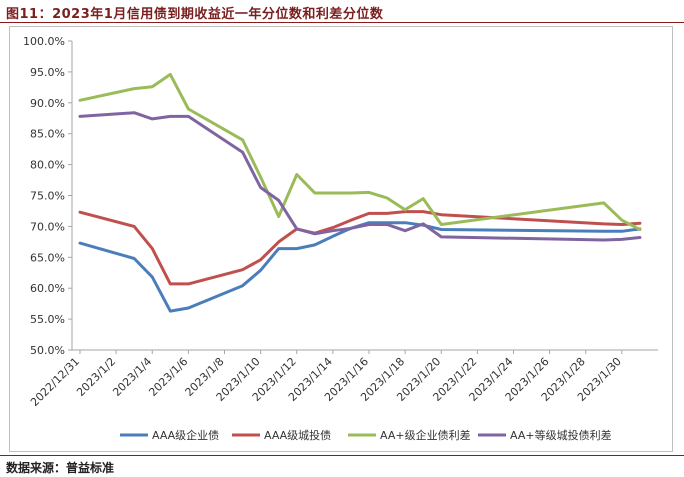  I want to click on y-tick-label: 60.0%, so click(47, 288).